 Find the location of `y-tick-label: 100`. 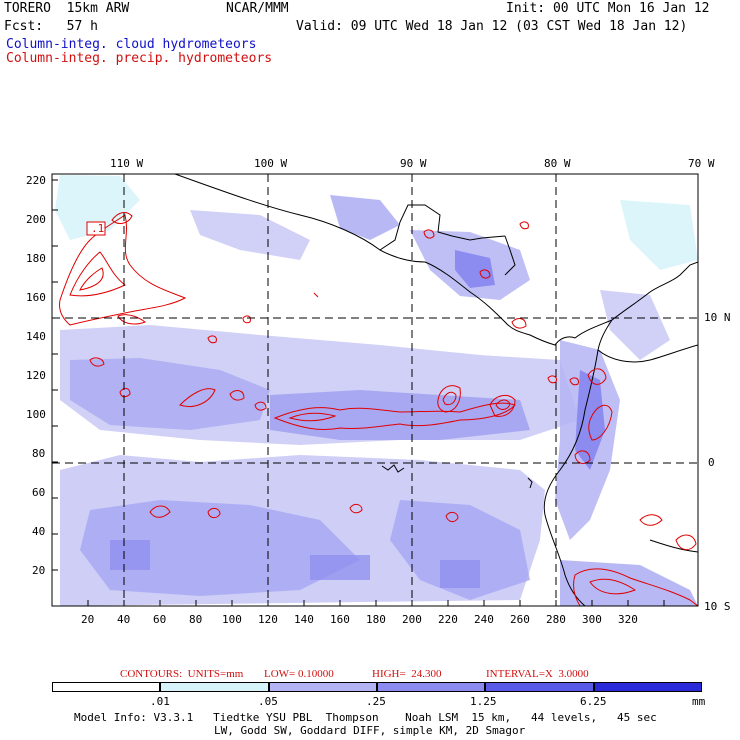

y-tick-label: 100 is located at coordinates (36, 414).